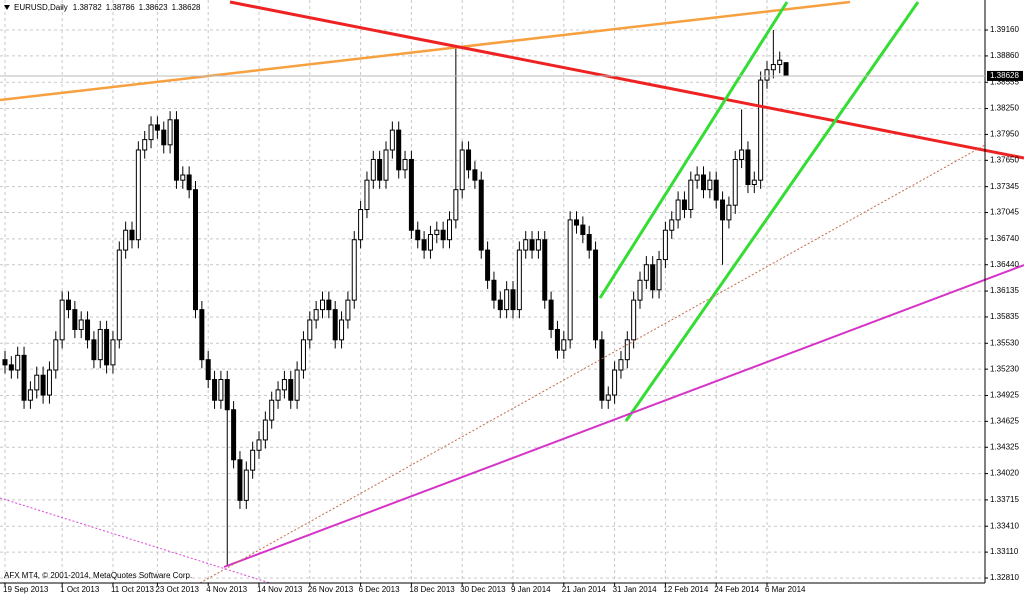 This screenshot has height=596, width=1024. I want to click on price-label-box, so click(1005, 75).